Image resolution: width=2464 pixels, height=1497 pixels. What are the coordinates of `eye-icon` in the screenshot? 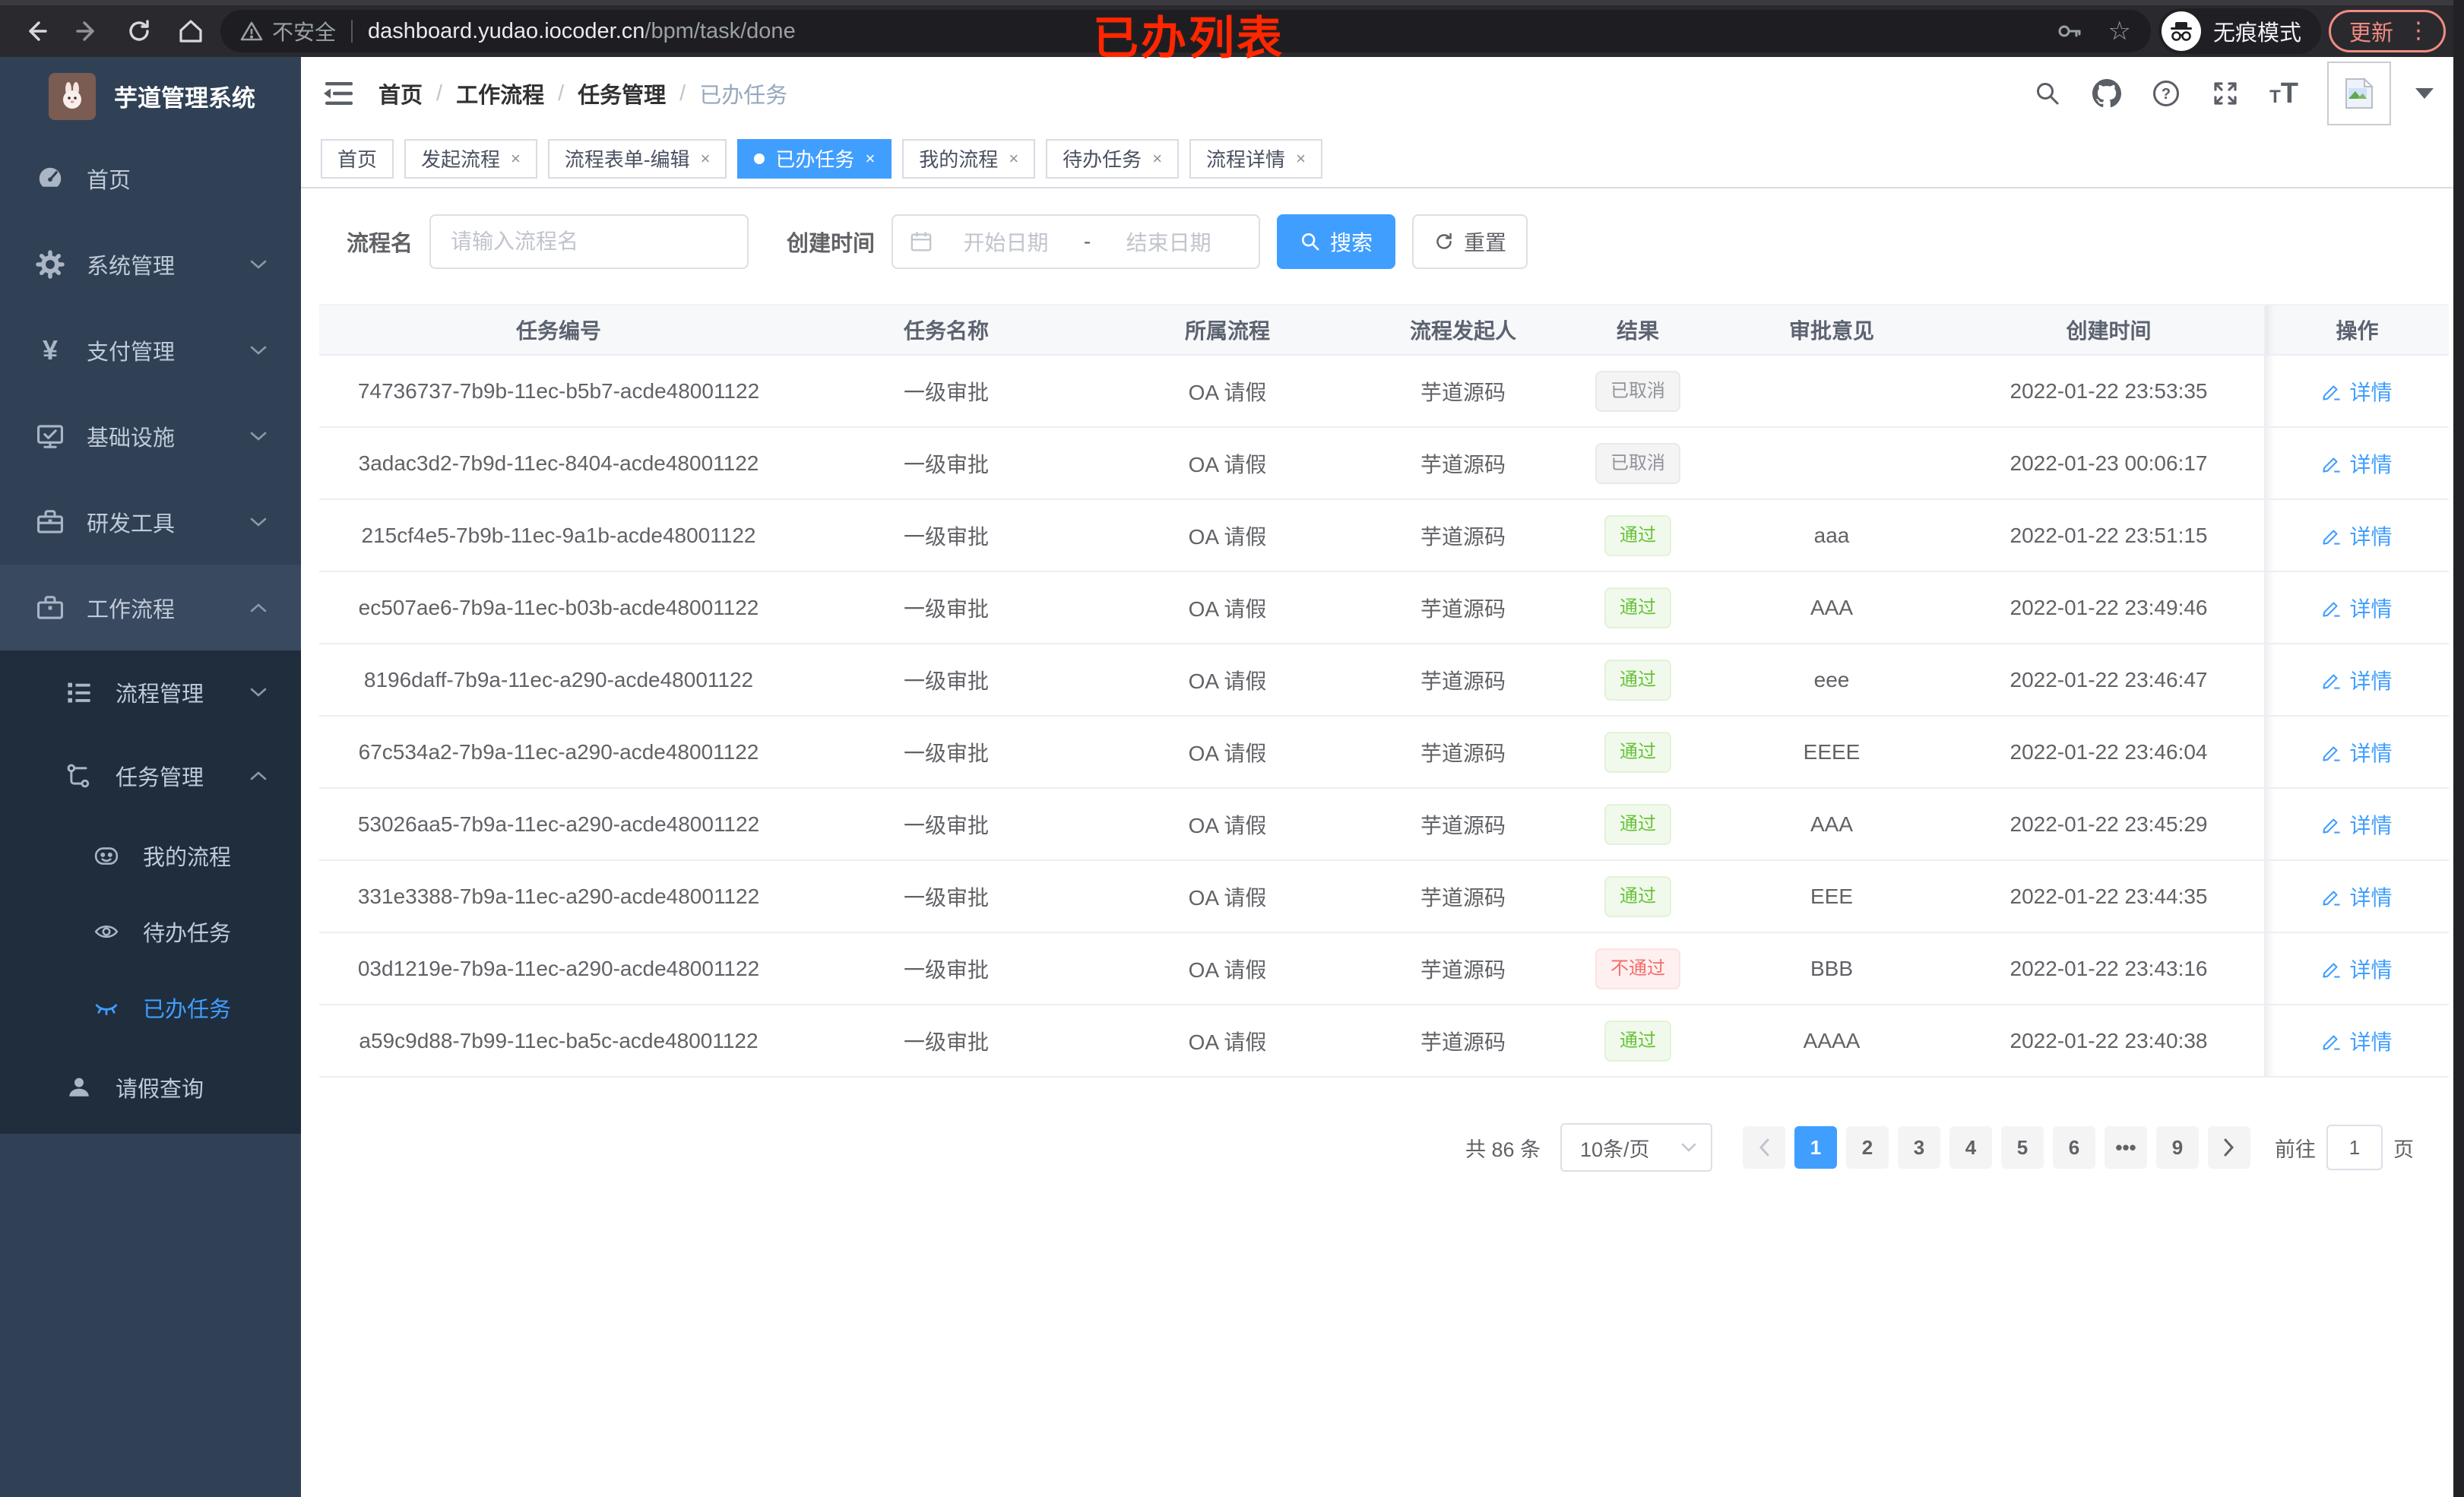 It's located at (107, 931).